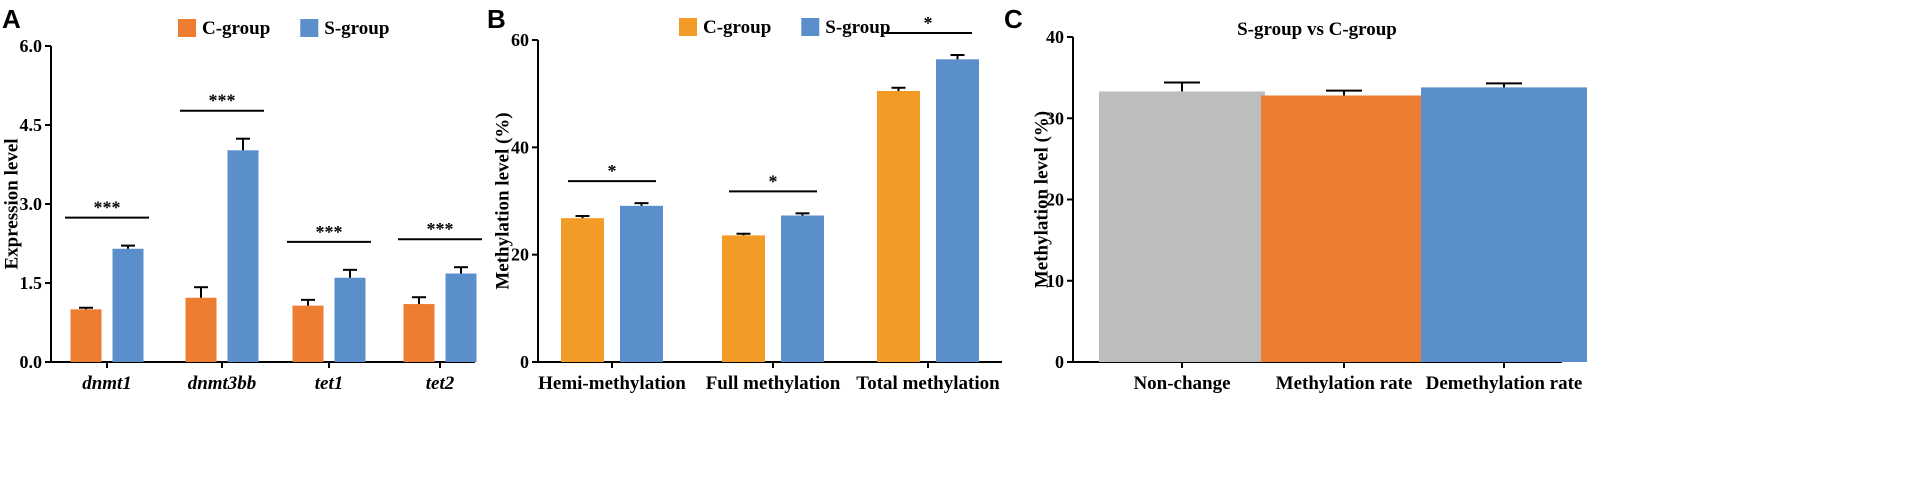  I want to click on x-tick-label: Total methylation, so click(928, 383).